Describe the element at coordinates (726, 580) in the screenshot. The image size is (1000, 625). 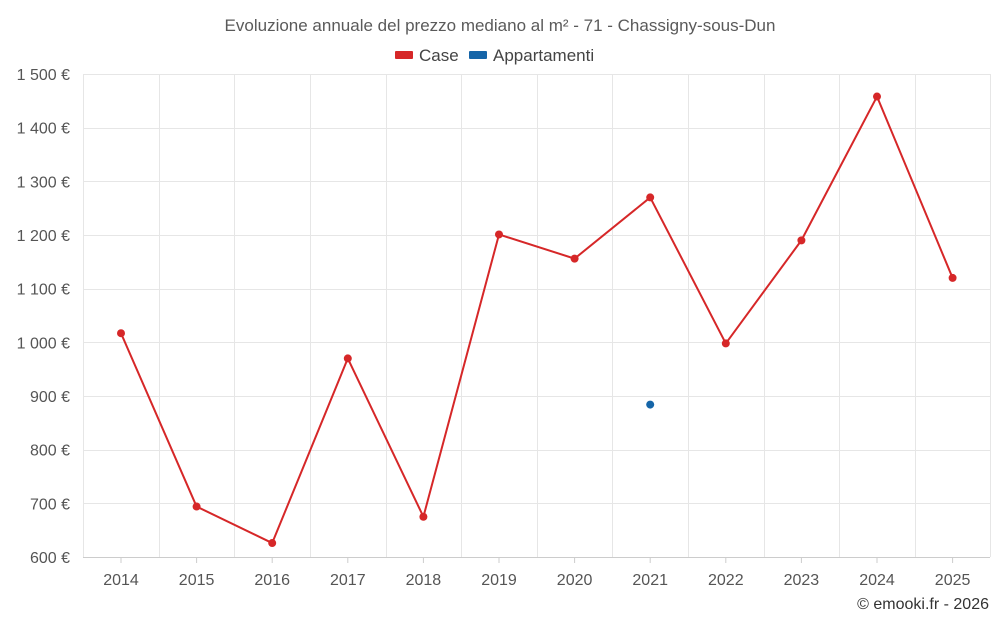
I see `x-tick-label: 2022` at that location.